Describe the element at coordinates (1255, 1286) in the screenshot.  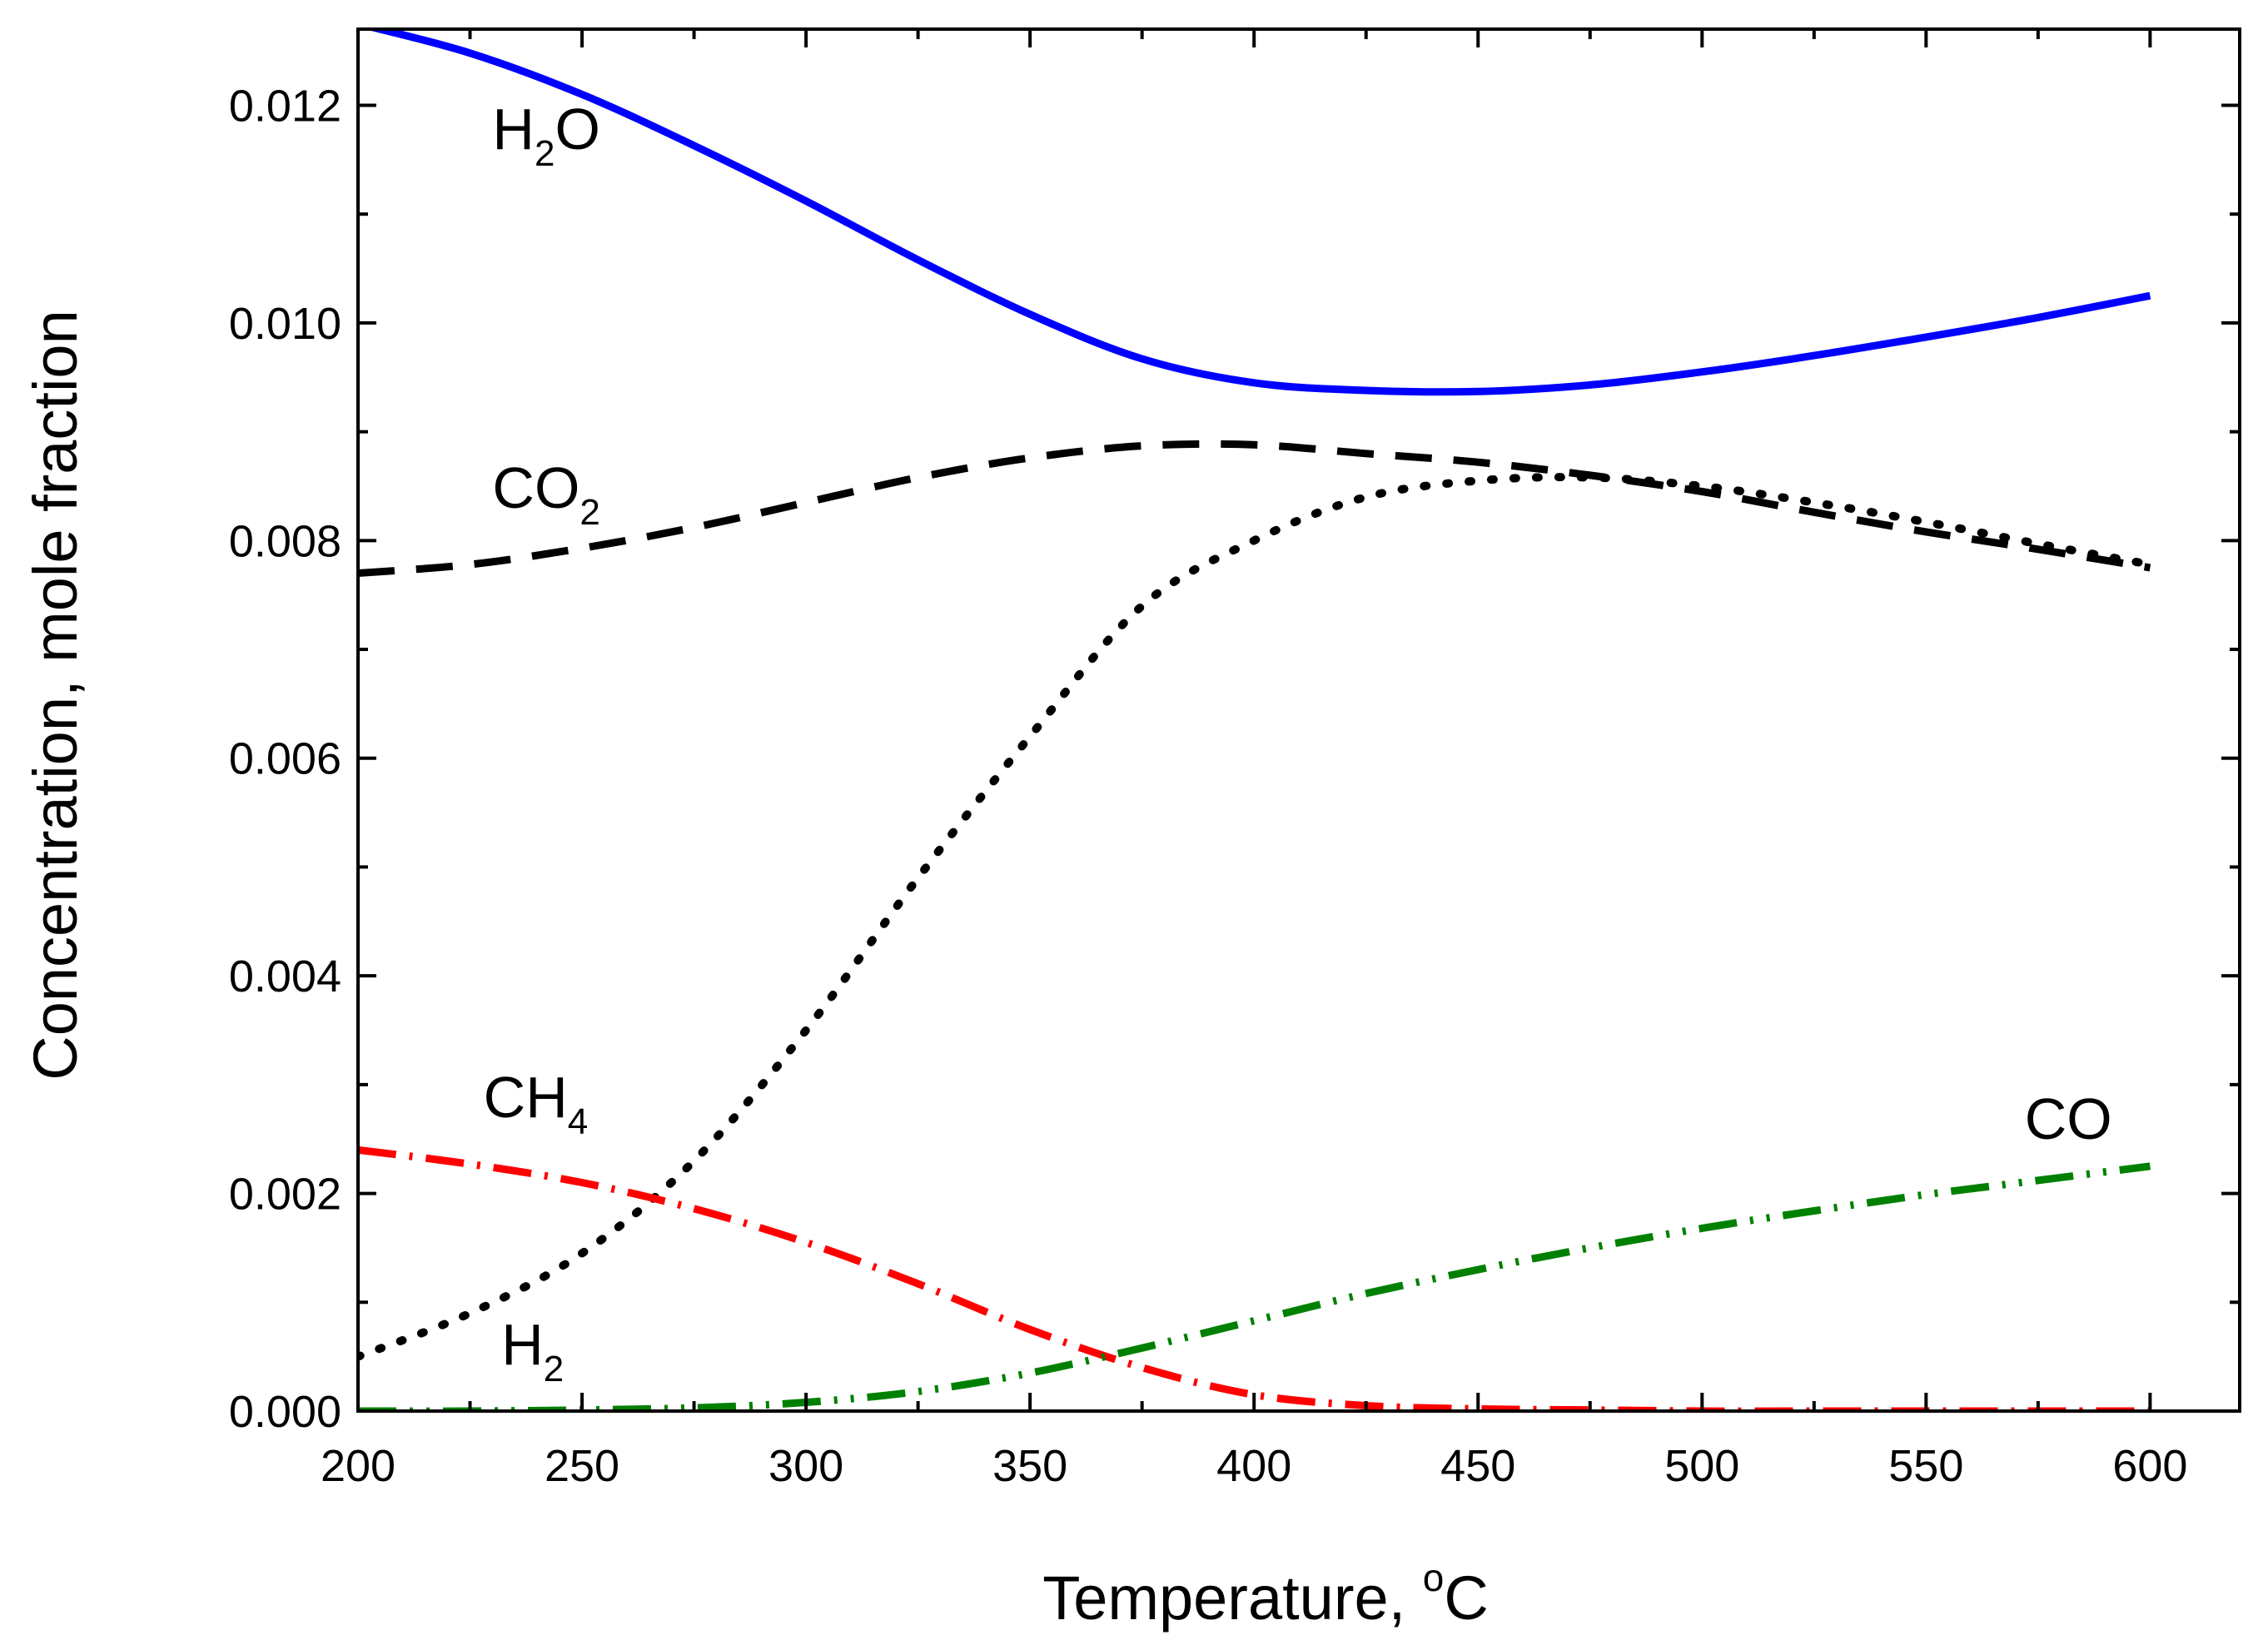
I see `series-line-co` at that location.